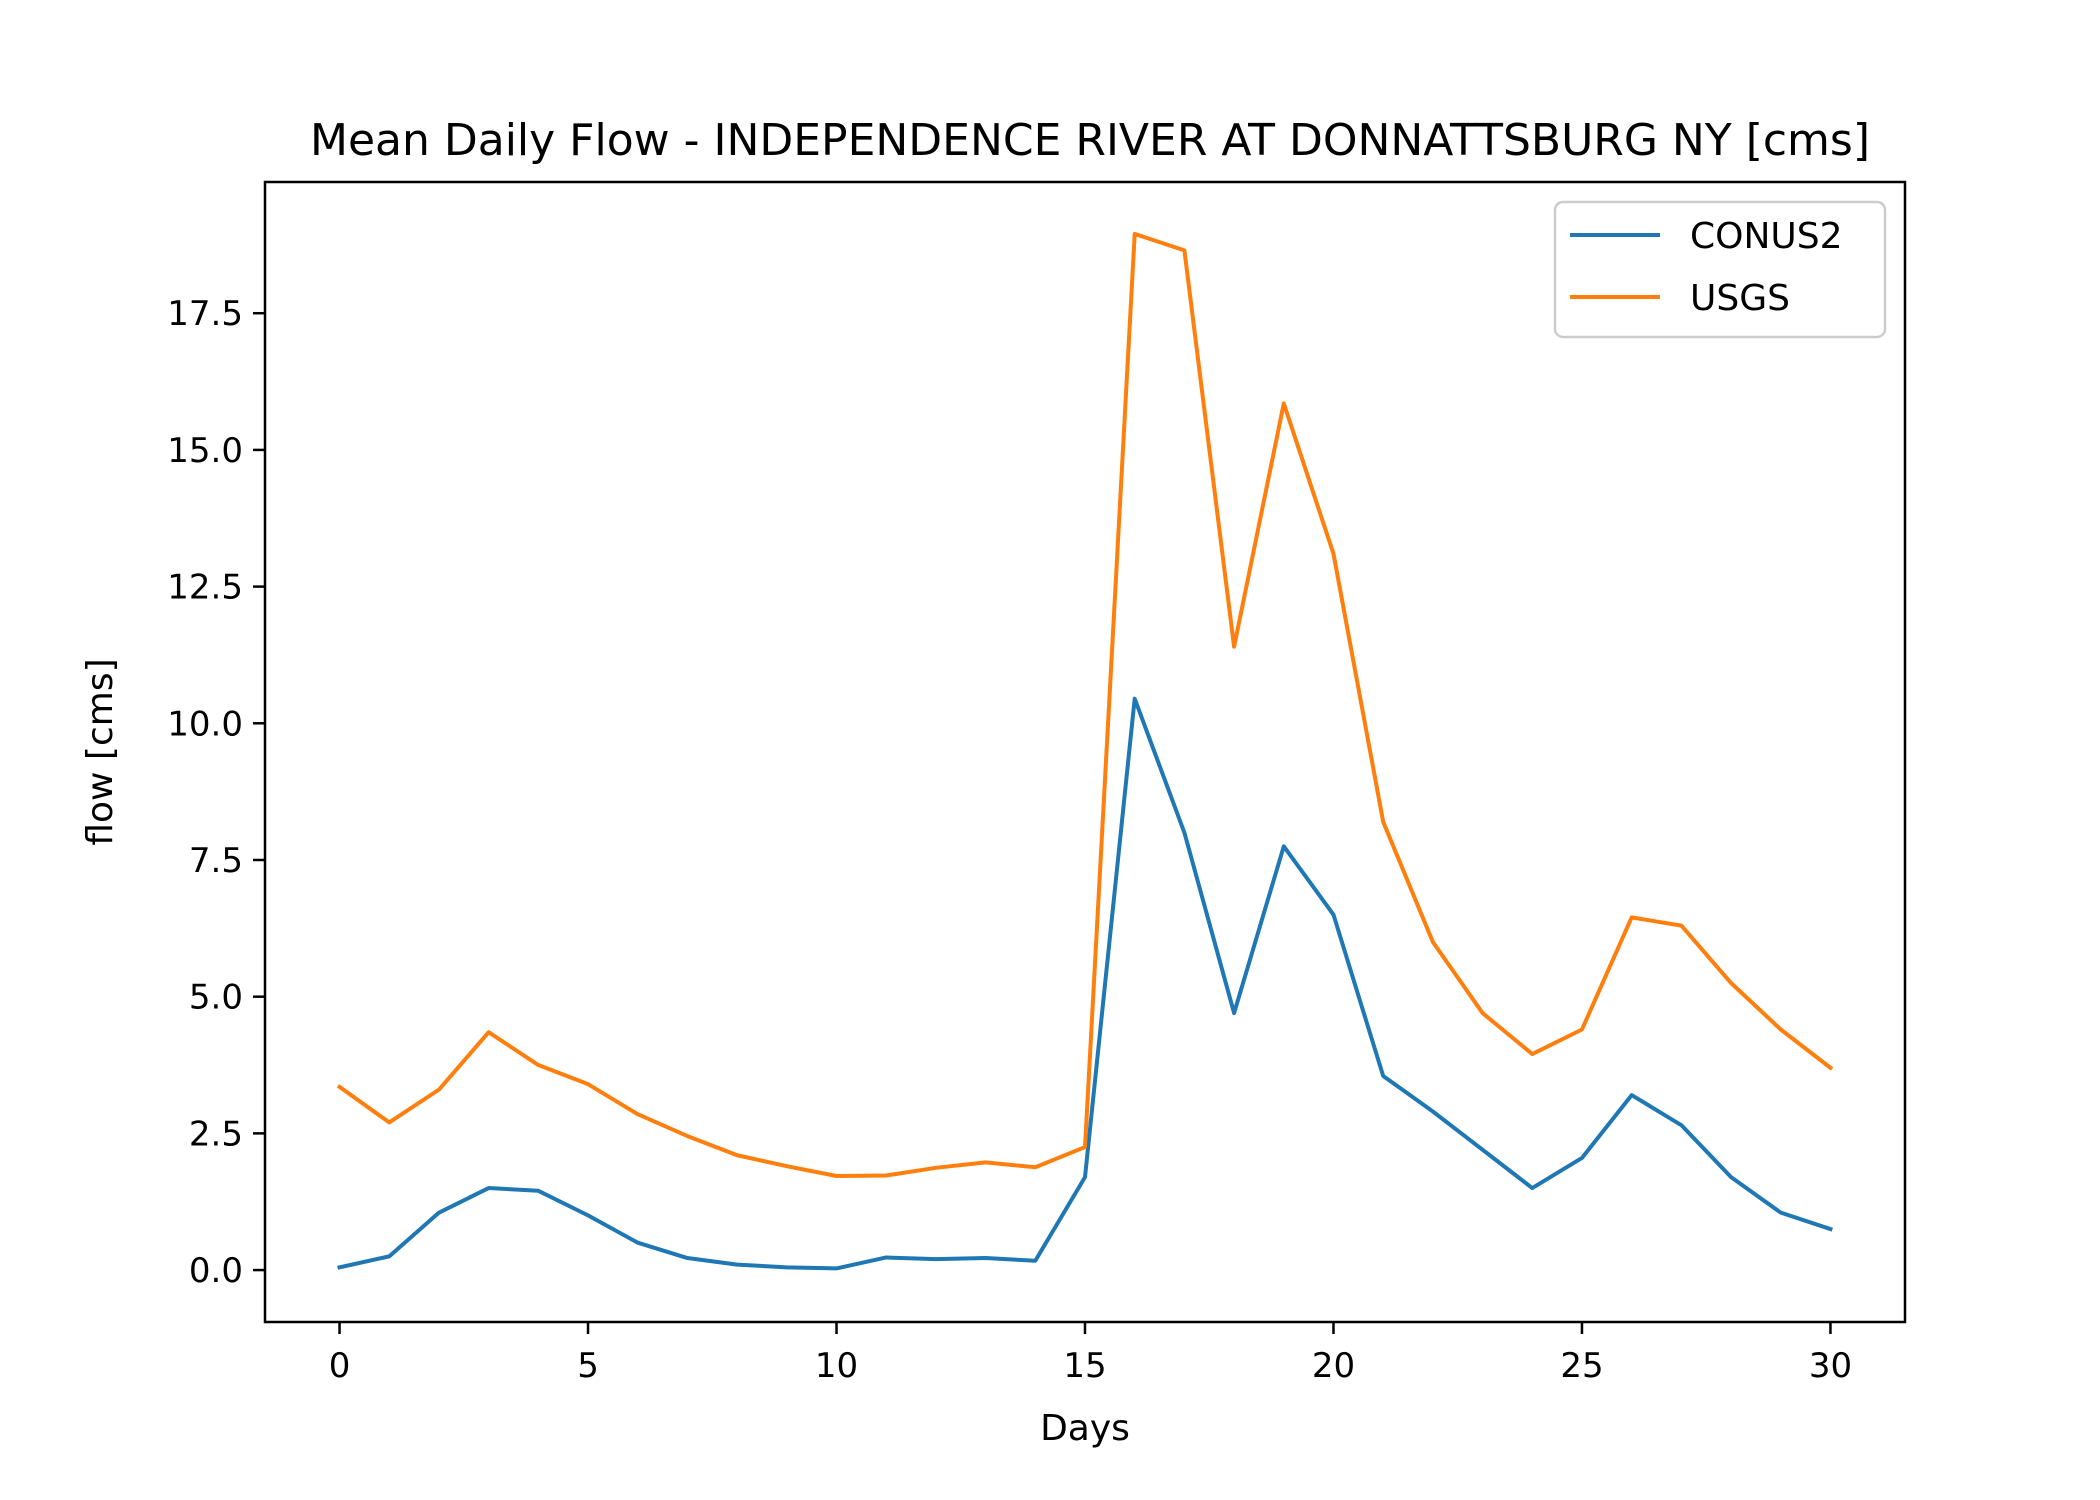  What do you see at coordinates (1830, 1366) in the screenshot?
I see `x-tick-label: 30` at bounding box center [1830, 1366].